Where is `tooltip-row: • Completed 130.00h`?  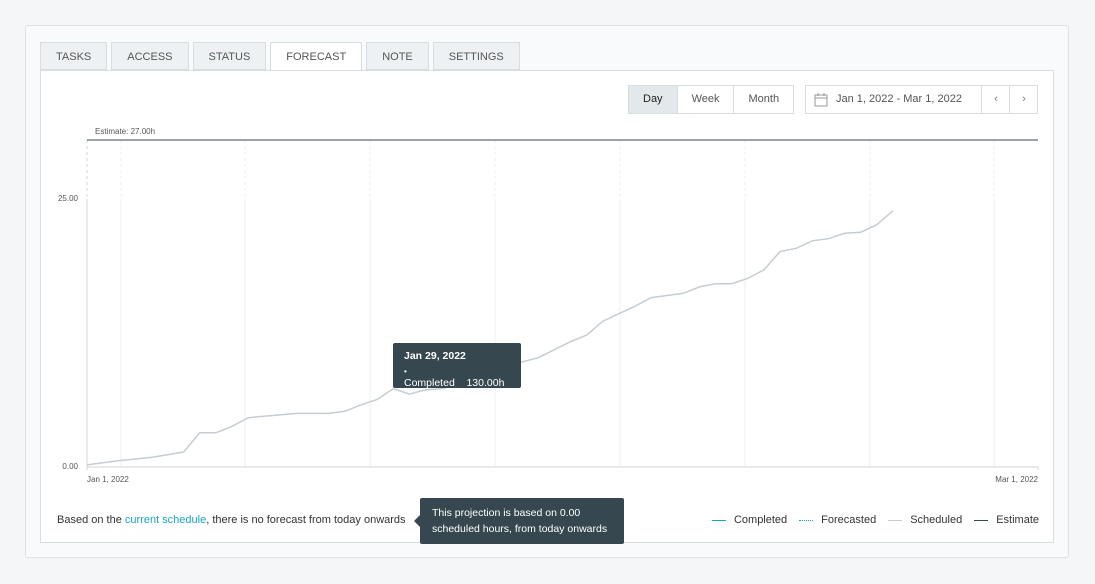
tooltip-row: • Completed 130.00h is located at coordinates (454, 378).